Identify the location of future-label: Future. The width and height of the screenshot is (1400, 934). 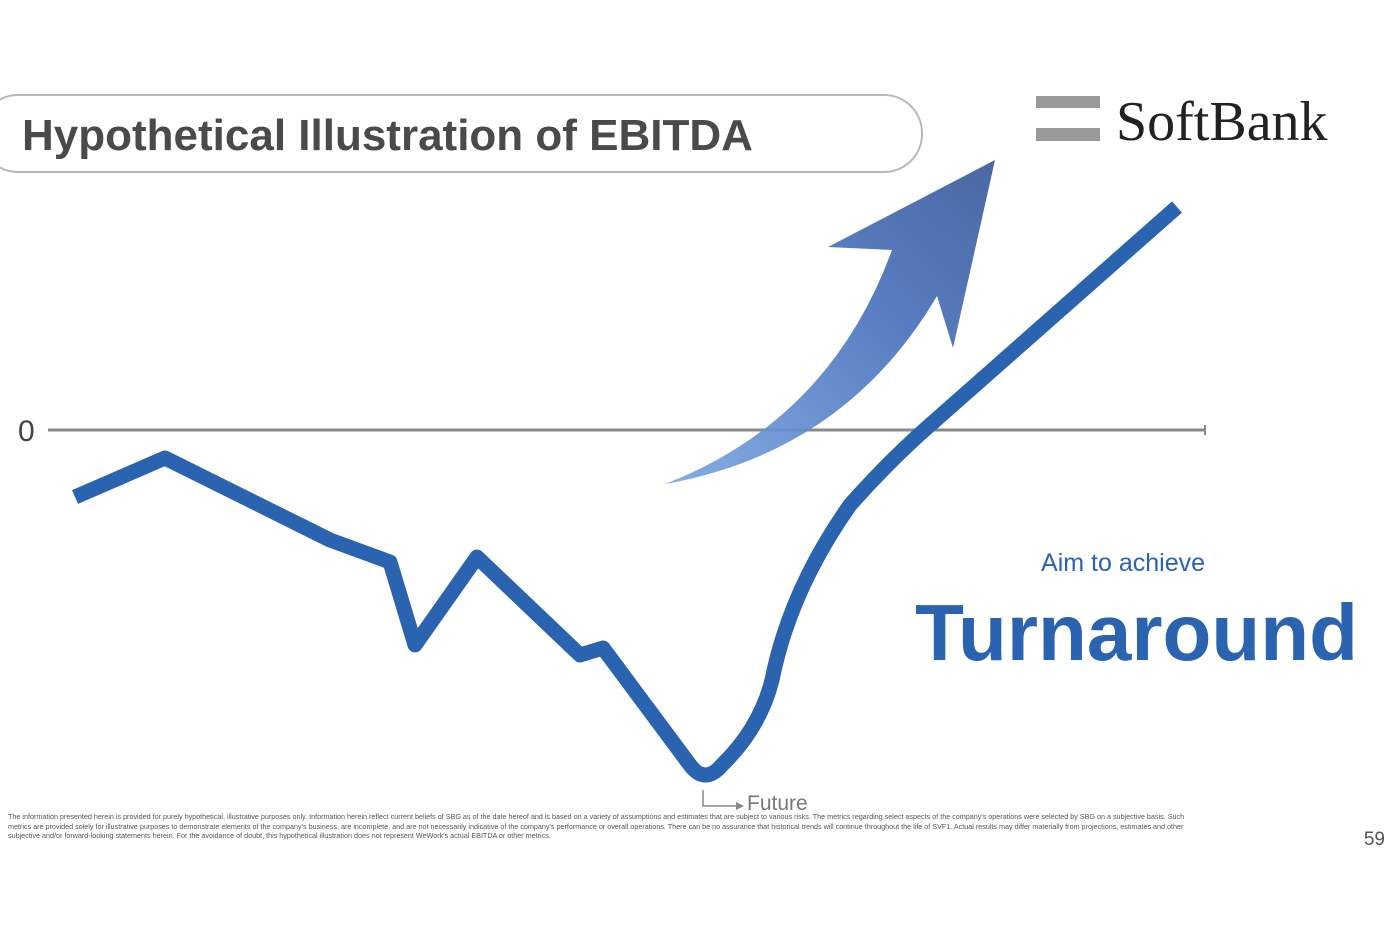
(777, 803).